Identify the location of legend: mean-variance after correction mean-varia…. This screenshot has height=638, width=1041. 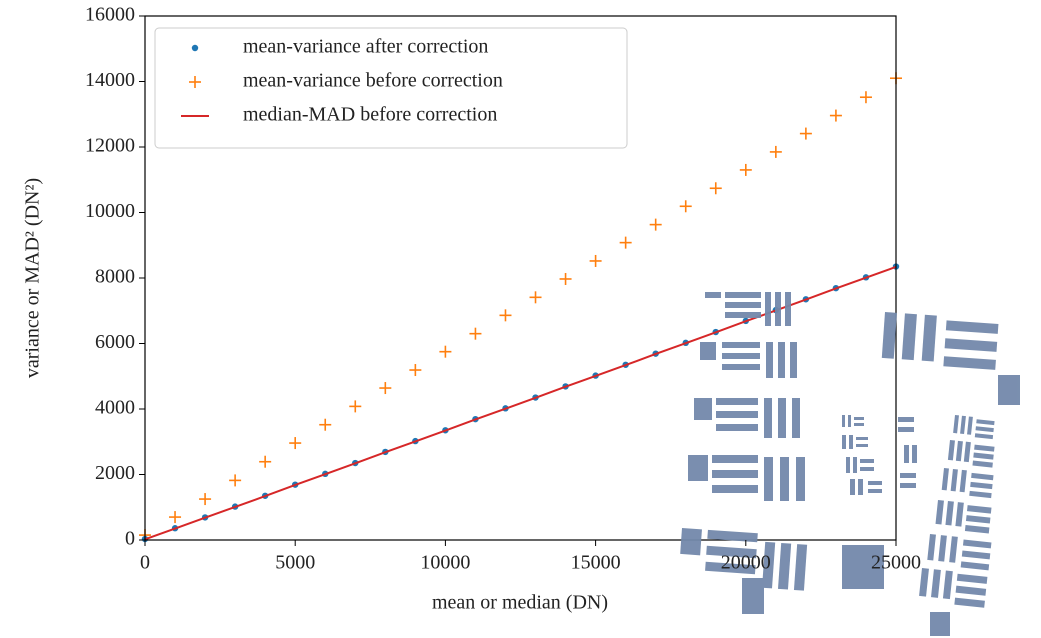
(391, 88).